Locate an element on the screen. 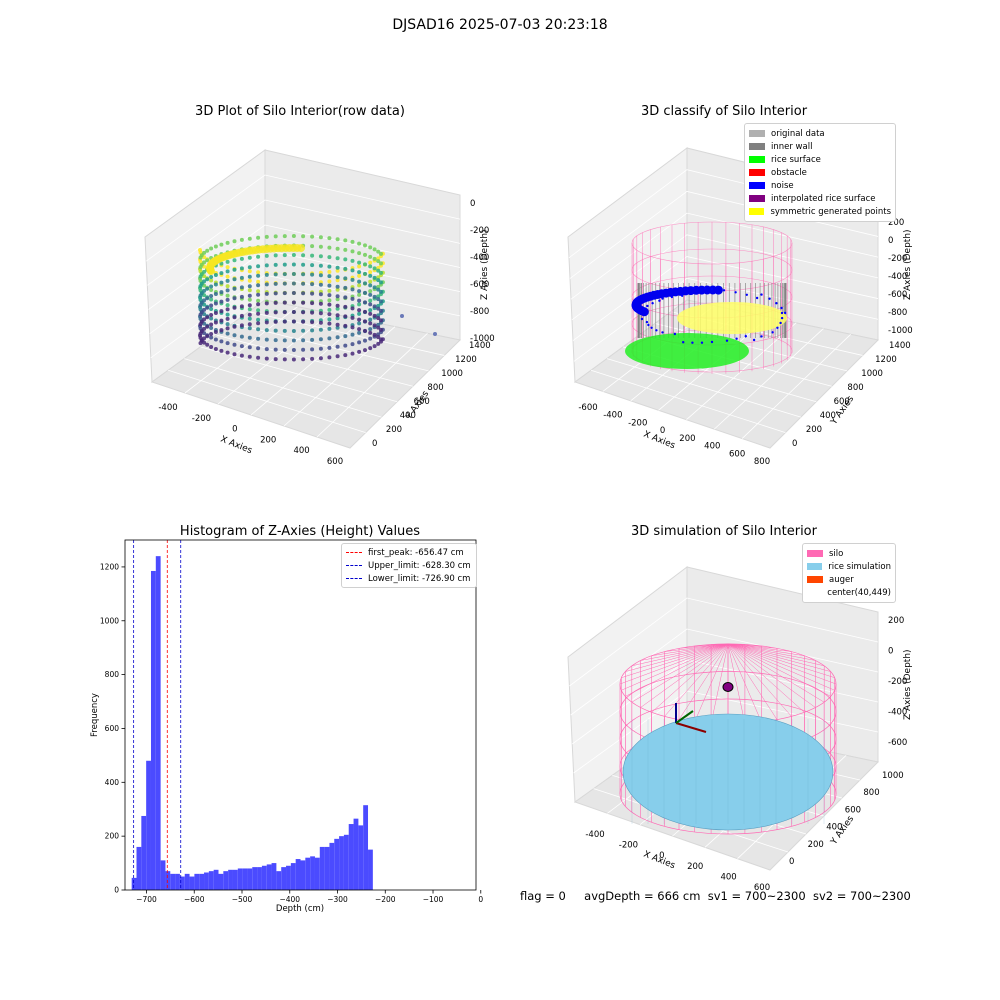  x-tick-label: 600 is located at coordinates (762, 888).